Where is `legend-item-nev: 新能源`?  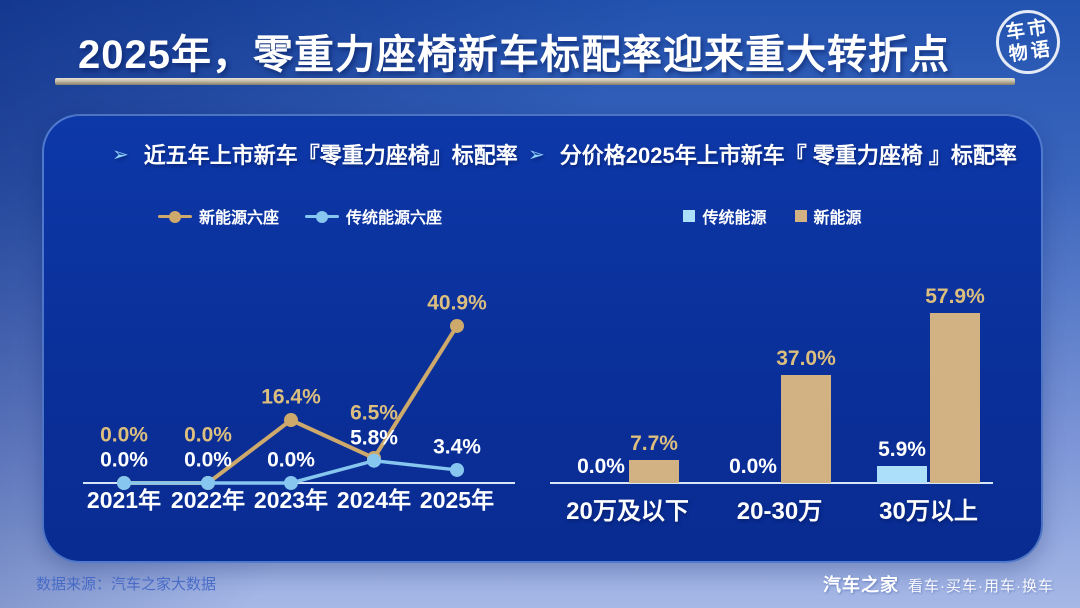
legend-item-nev: 新能源 is located at coordinates (828, 216).